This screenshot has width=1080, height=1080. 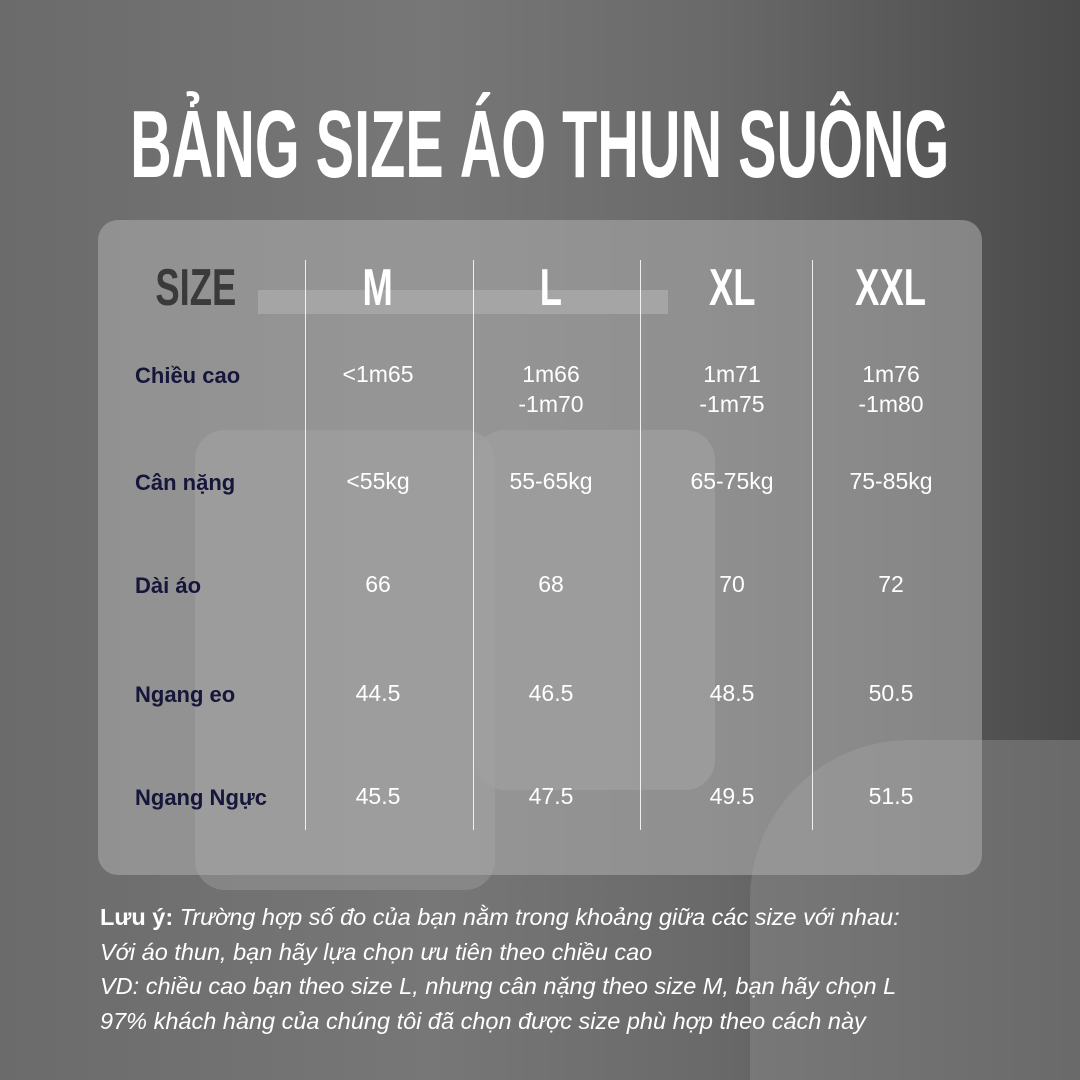 What do you see at coordinates (185, 482) in the screenshot?
I see `row-label: Cân nặng` at bounding box center [185, 482].